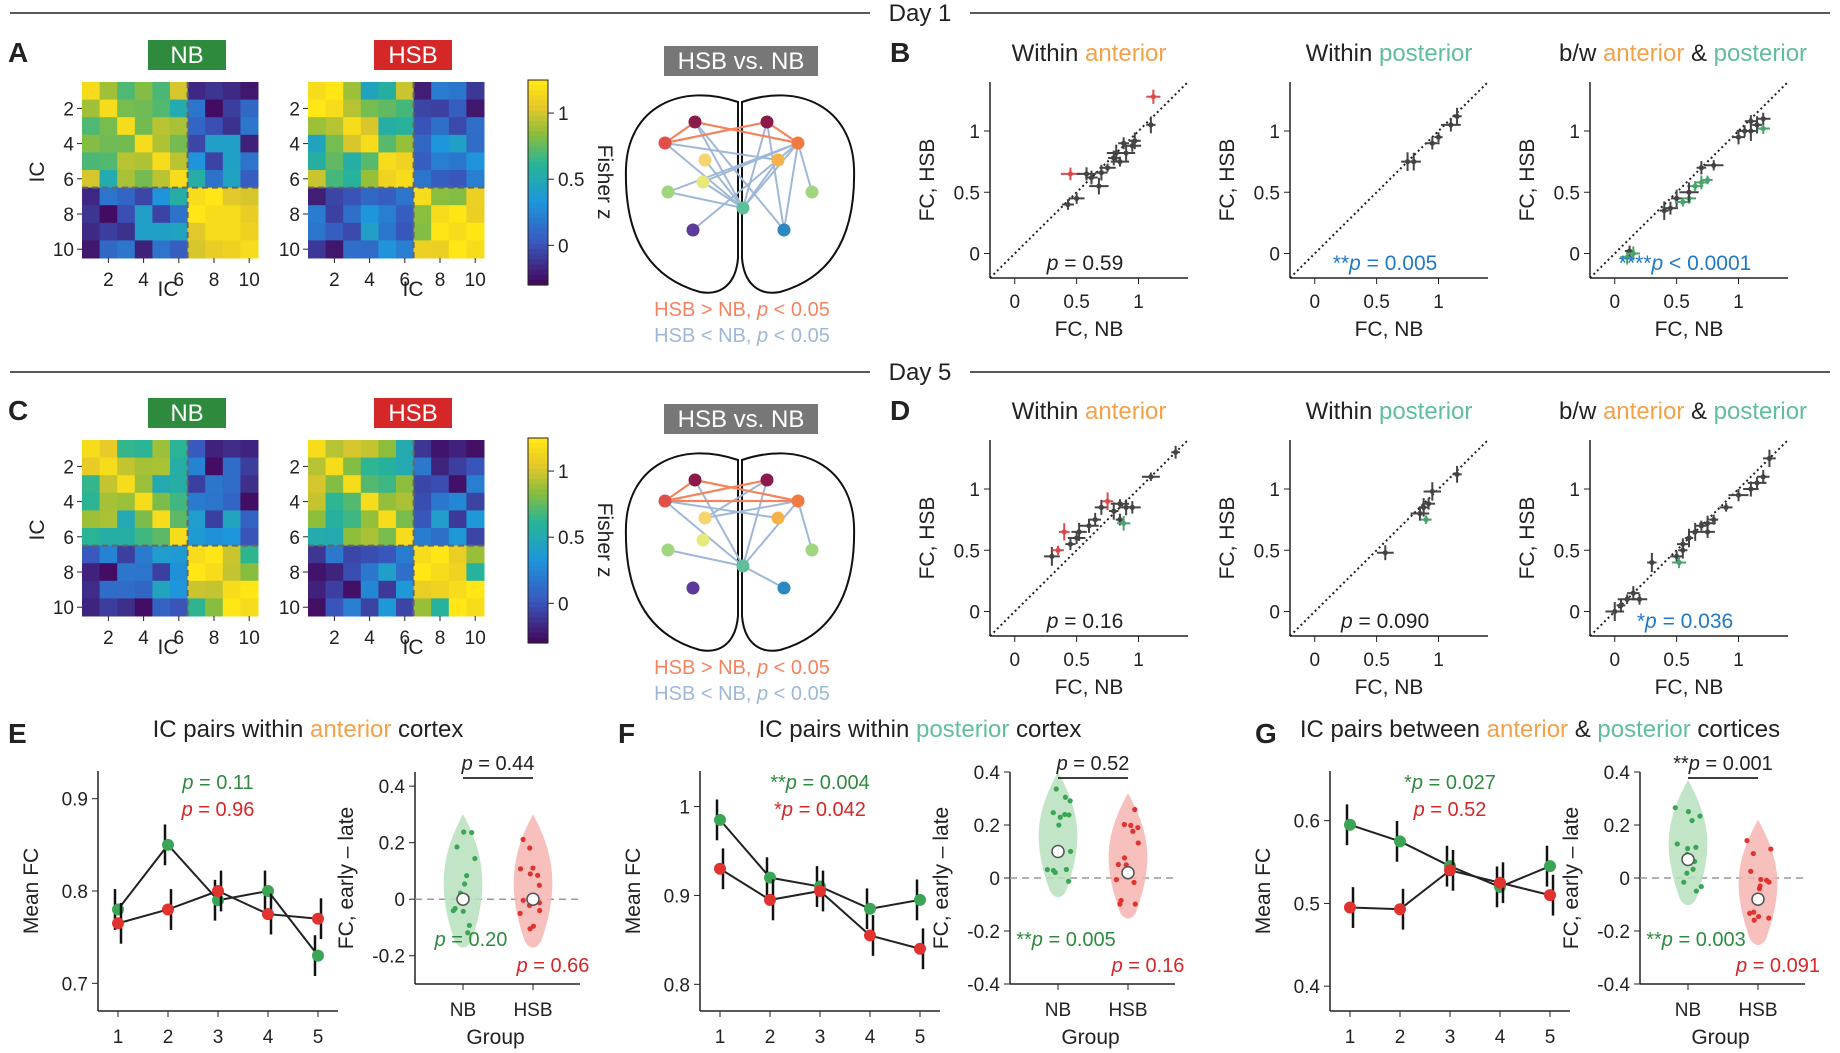 The image size is (1840, 1053). Describe the element at coordinates (1385, 263) in the screenshot. I see `day1-posterior-pvalue: **p = 0.005` at that location.